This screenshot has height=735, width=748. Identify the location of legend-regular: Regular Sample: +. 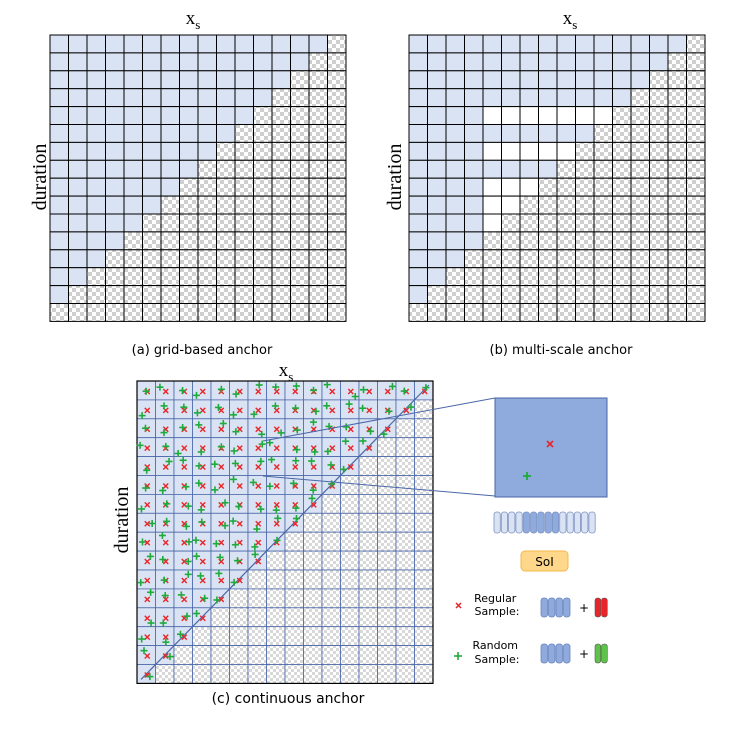
(531, 605).